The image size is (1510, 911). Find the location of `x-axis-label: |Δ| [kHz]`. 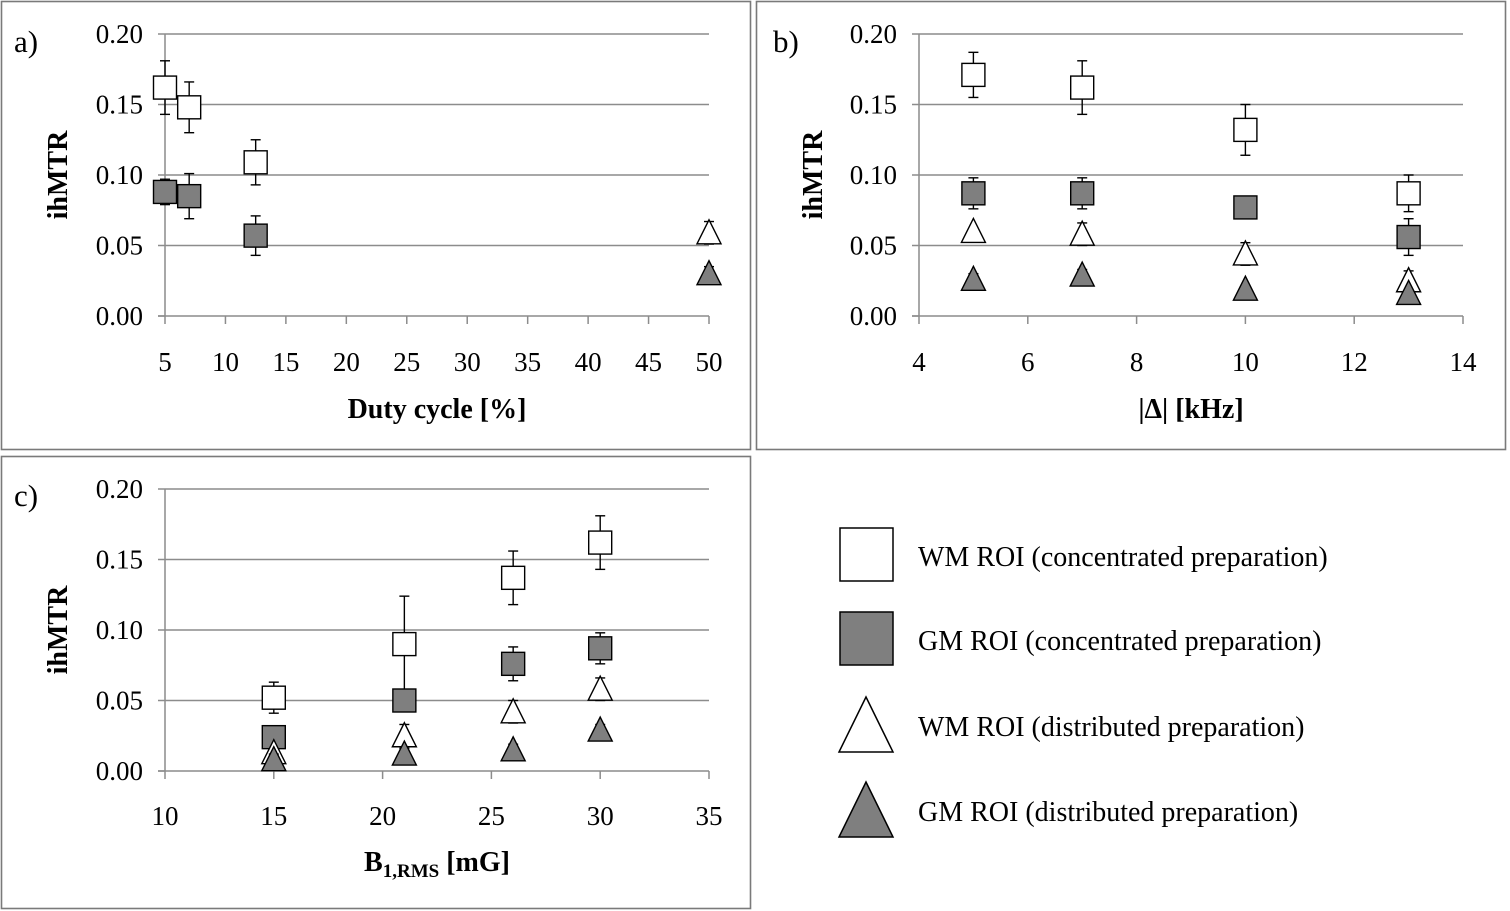

x-axis-label: |Δ| [kHz] is located at coordinates (1190, 409).